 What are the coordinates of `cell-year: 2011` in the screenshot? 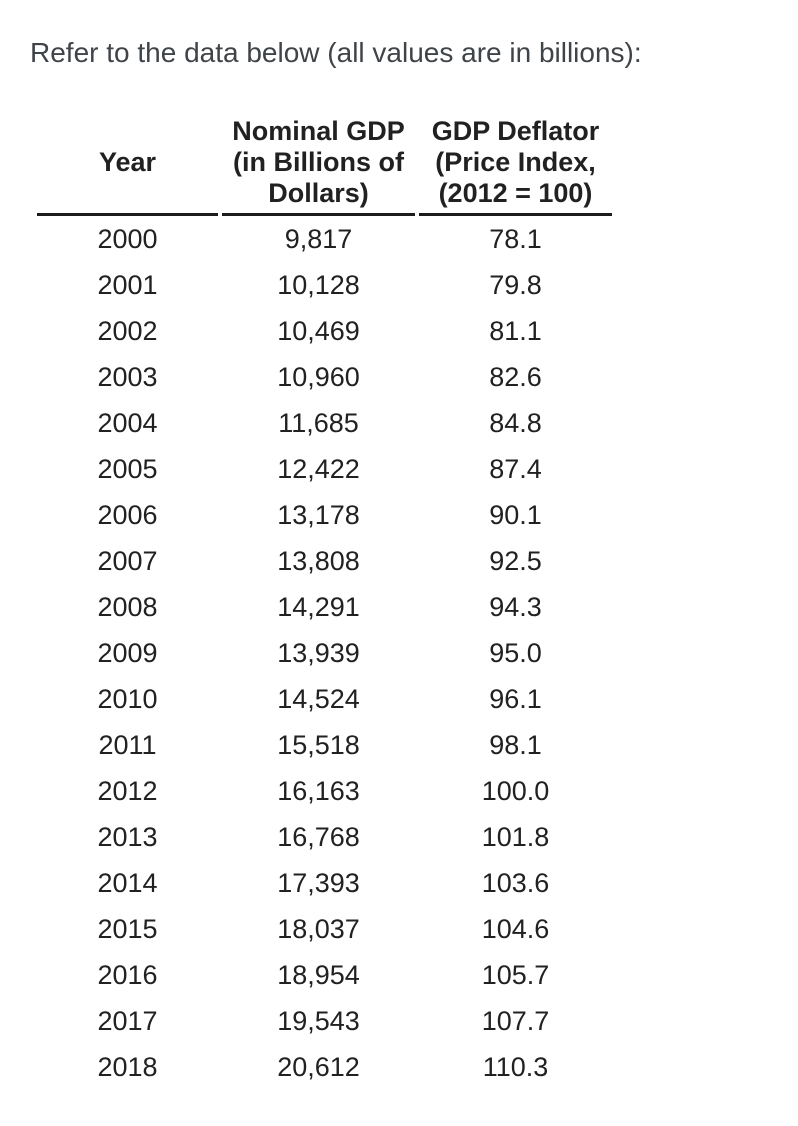 It's located at (127, 744).